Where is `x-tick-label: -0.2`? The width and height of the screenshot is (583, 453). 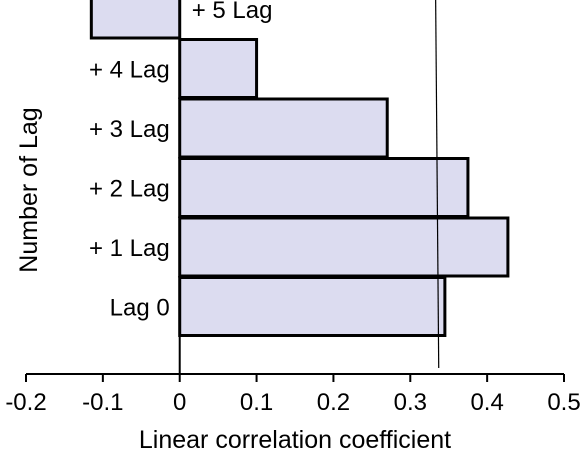 x-tick-label: -0.2 is located at coordinates (25, 402).